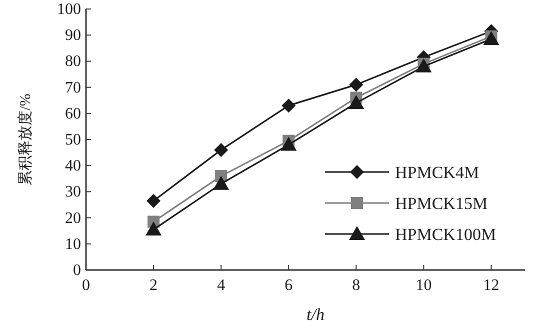 The width and height of the screenshot is (538, 328). I want to click on x-tick-label: 6, so click(288, 285).